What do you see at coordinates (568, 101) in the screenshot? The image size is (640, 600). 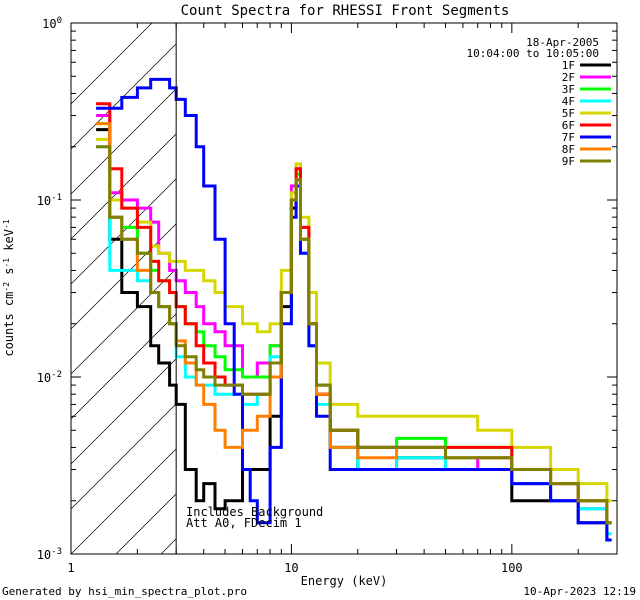 I see `legend-label-4F: 4F` at bounding box center [568, 101].